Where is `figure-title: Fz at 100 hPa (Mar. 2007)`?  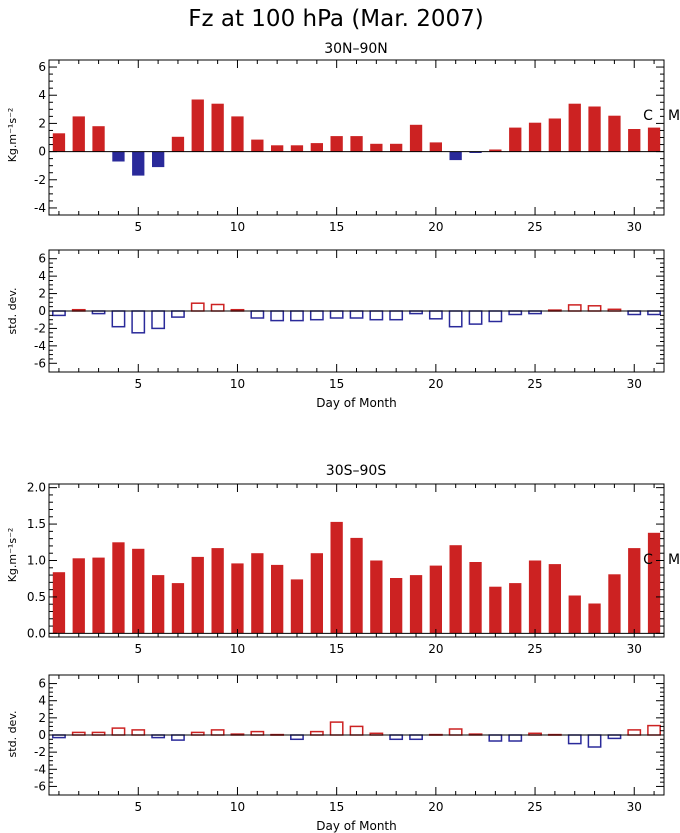
figure-title: Fz at 100 hPa (Mar. 2007) is located at coordinates (335, 19).